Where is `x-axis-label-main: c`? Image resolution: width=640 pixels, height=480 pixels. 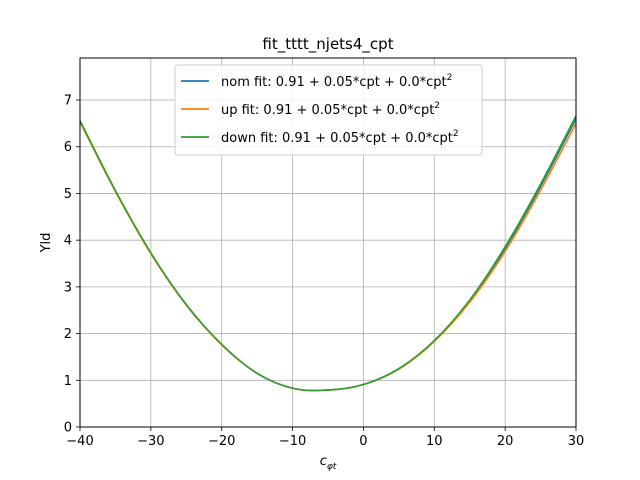
x-axis-label-main: c is located at coordinates (323, 461).